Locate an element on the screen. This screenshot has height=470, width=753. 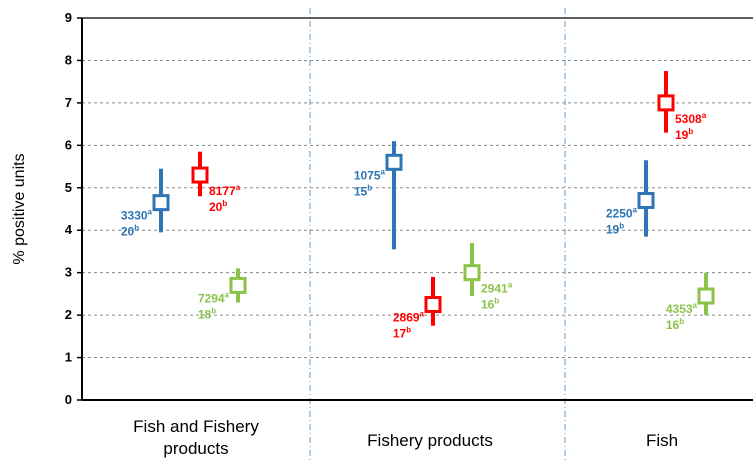
y-axis-label: % positive units is located at coordinates (19, 208).